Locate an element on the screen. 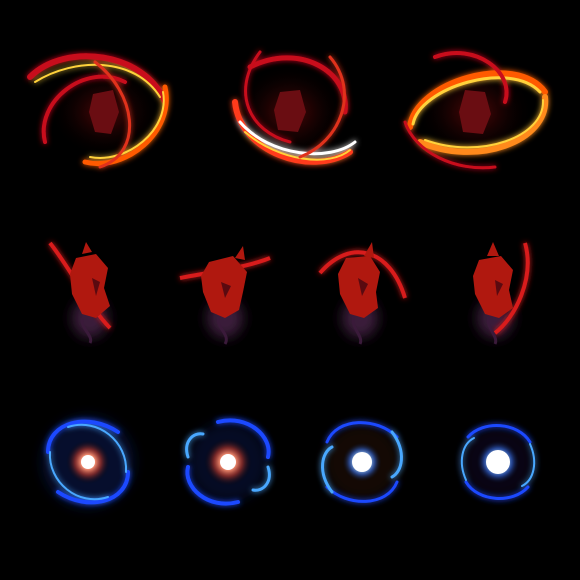 The height and width of the screenshot is (580, 580). row-blue-vortex is located at coordinates (289, 462).